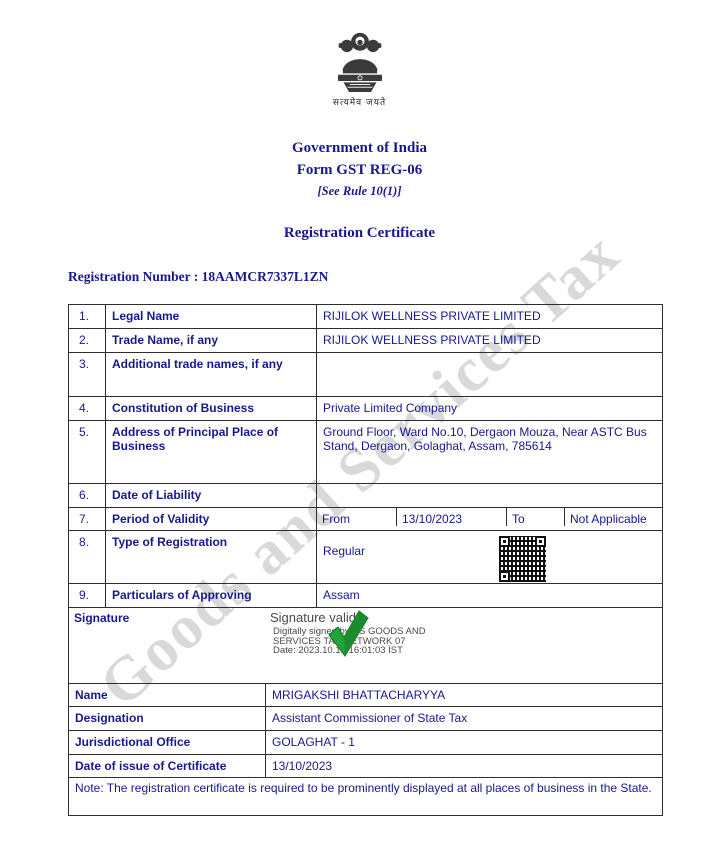 The height and width of the screenshot is (856, 719). Describe the element at coordinates (87, 519) in the screenshot. I see `row-number: 7.` at that location.